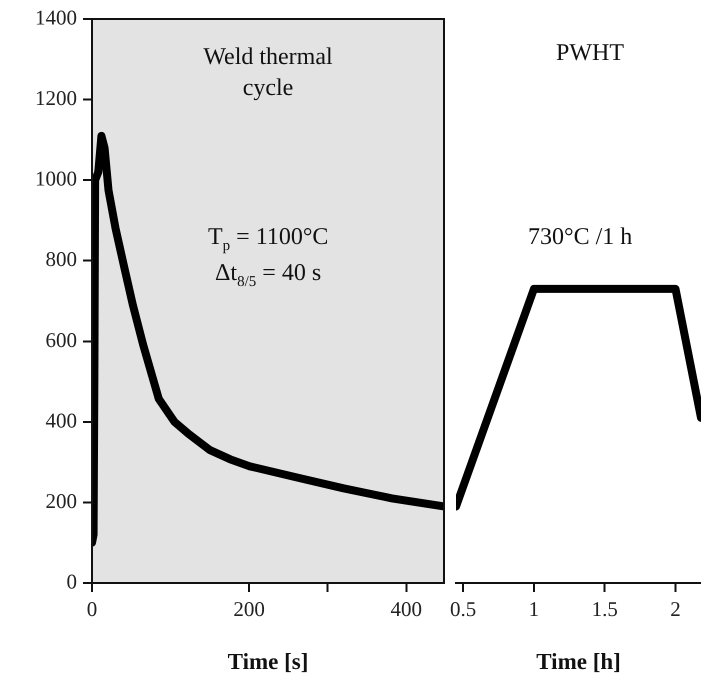  What do you see at coordinates (268, 239) in the screenshot?
I see `annotation: T$_{p}$ = 1100°C` at bounding box center [268, 239].